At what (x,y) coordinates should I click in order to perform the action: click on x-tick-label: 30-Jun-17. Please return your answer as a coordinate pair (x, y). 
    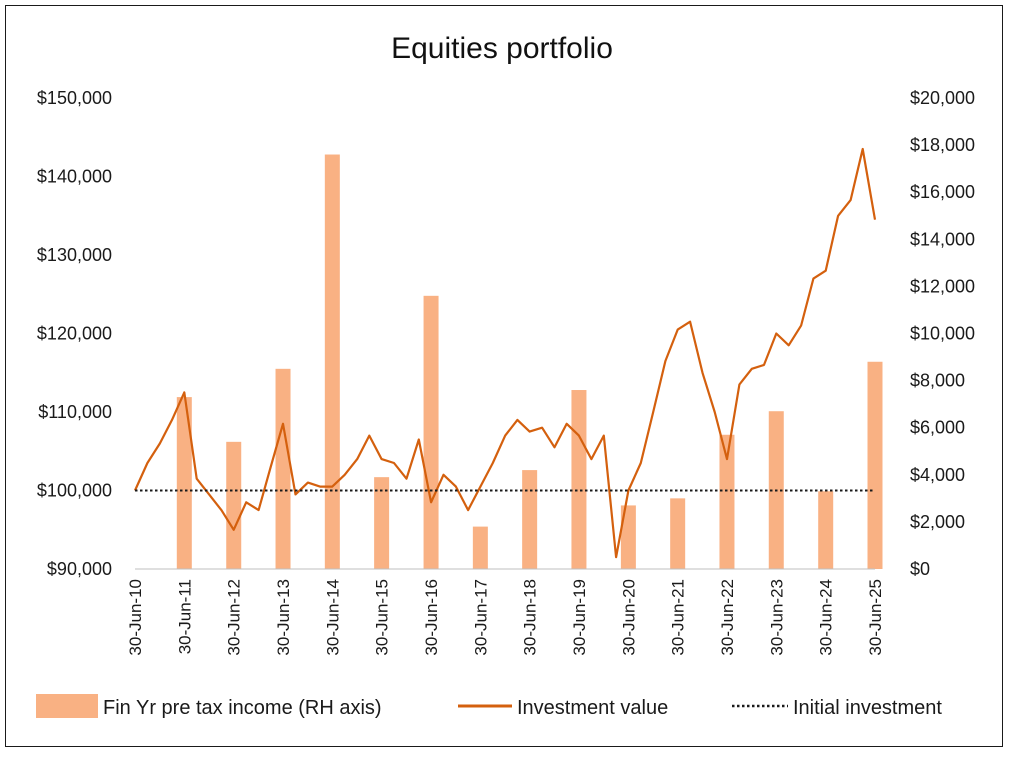
    Looking at the image, I should click on (480, 617).